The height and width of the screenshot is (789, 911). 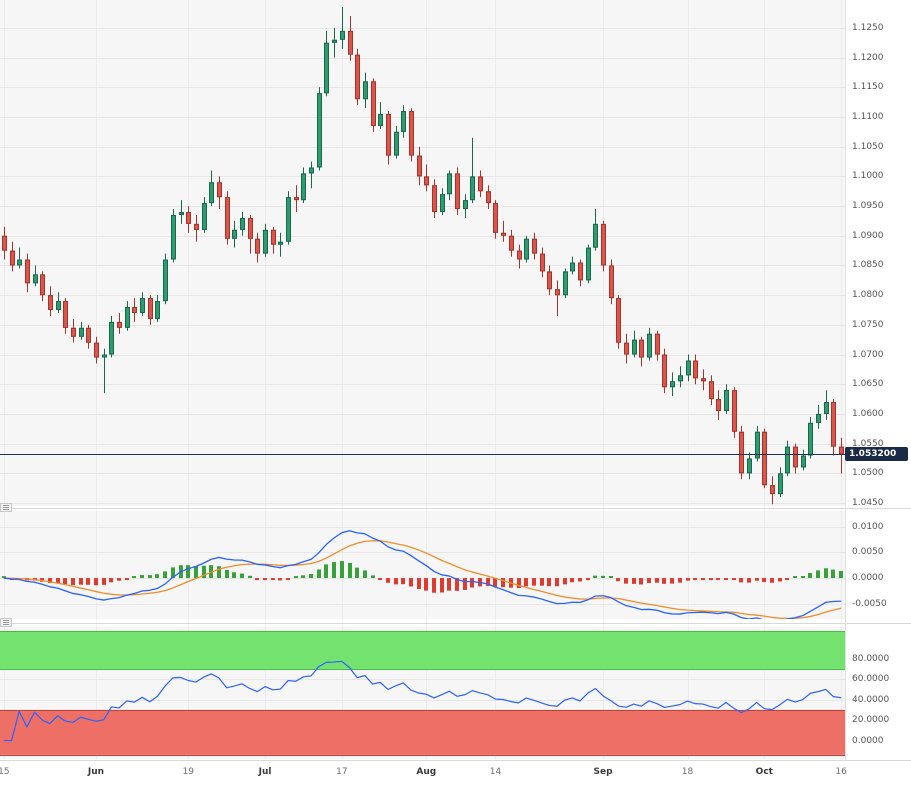 I want to click on y-axis-label: 1.0900, so click(x=868, y=235).